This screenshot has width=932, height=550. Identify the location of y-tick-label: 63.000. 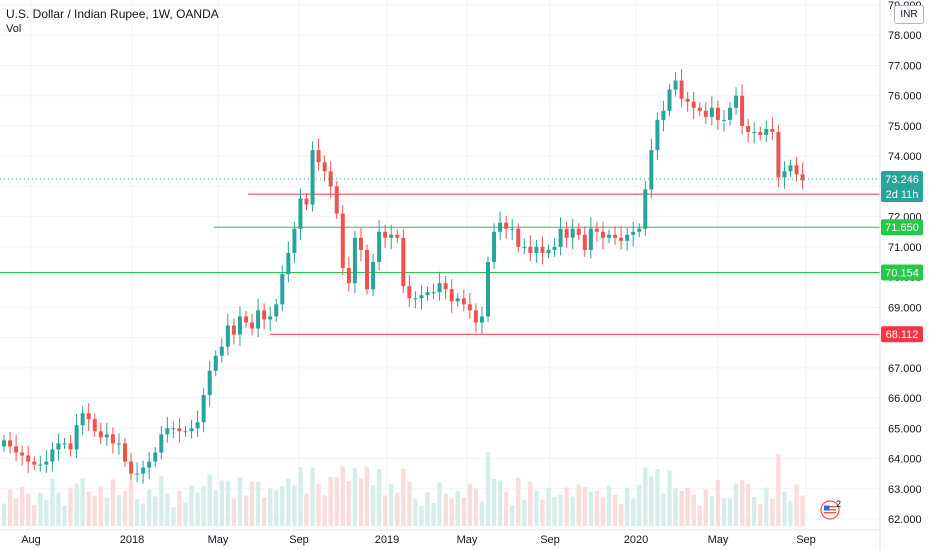
(905, 490).